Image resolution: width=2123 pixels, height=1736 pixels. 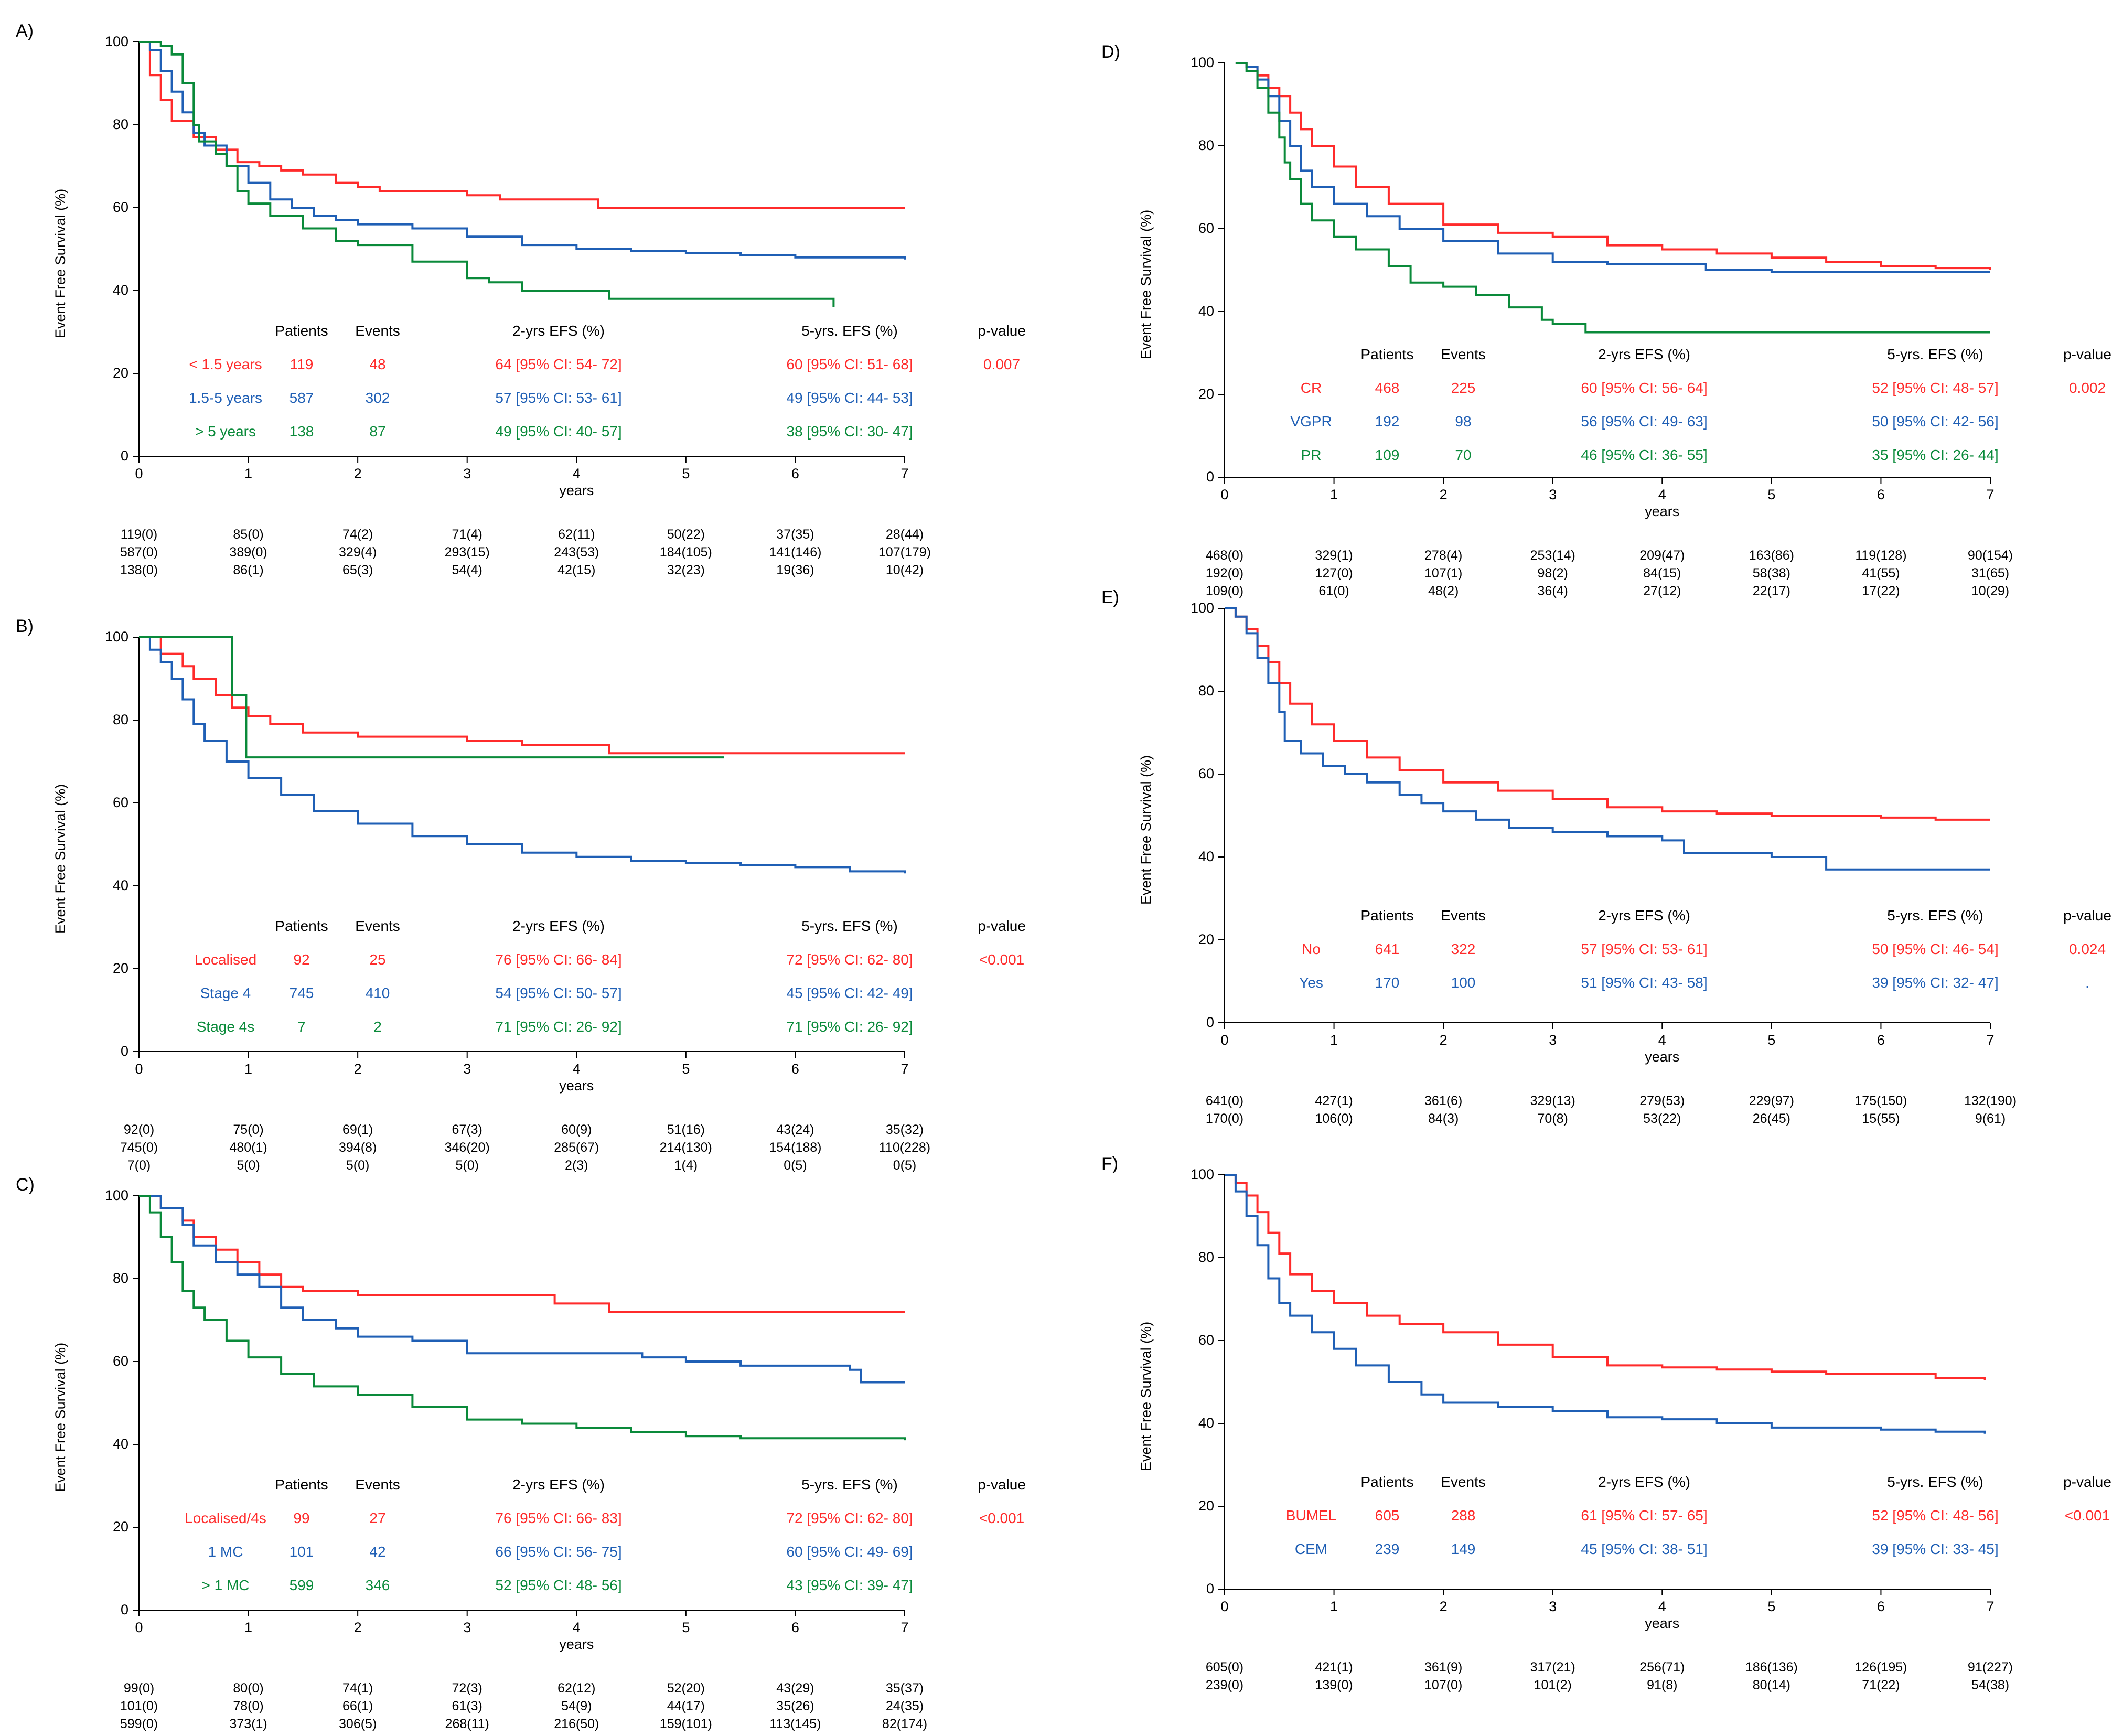 I want to click on at-risk-count: 66(1), so click(x=358, y=1706).